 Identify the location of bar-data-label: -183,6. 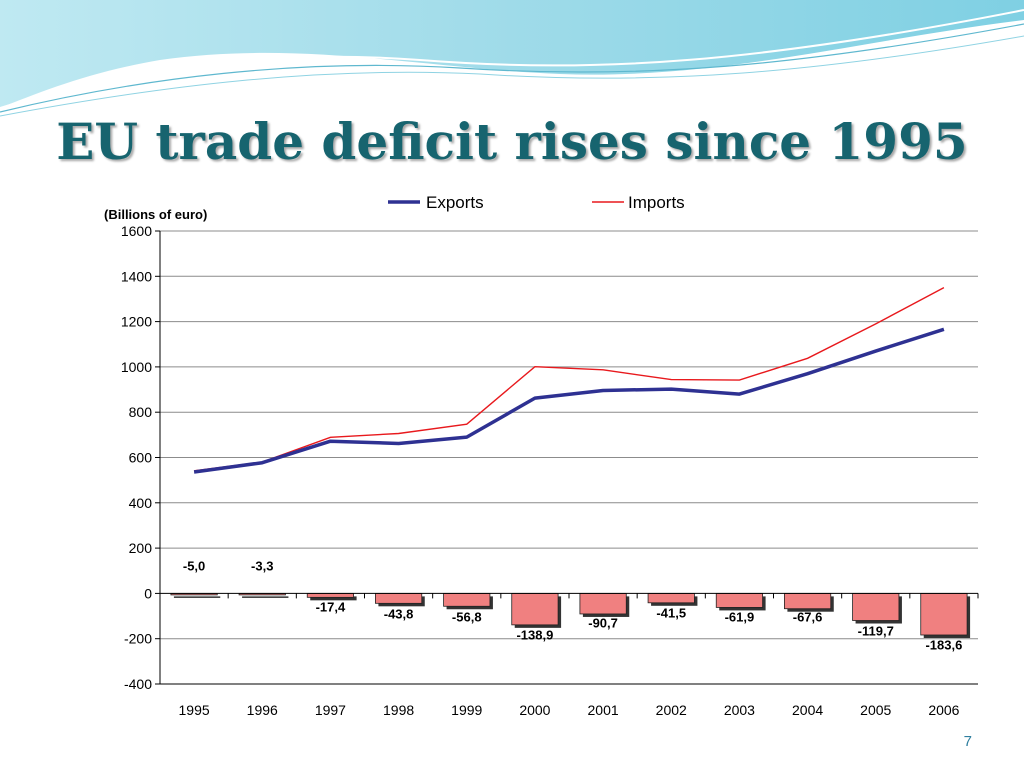
(943, 644).